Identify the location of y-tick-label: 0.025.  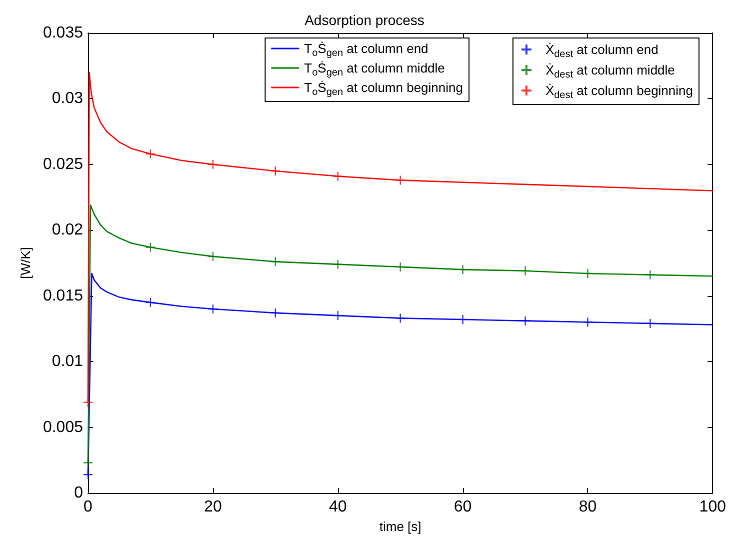
(63, 164).